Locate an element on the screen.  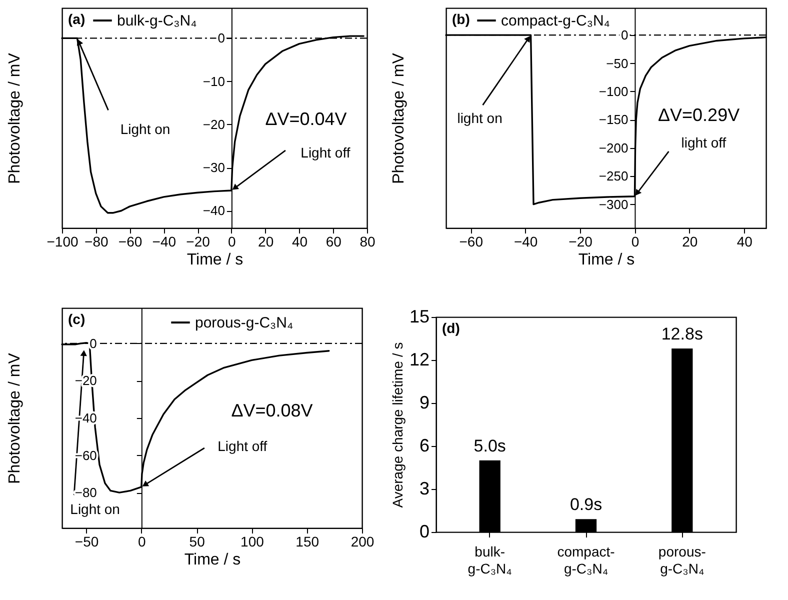
y-tick-label: −30 is located at coordinates (213, 168).